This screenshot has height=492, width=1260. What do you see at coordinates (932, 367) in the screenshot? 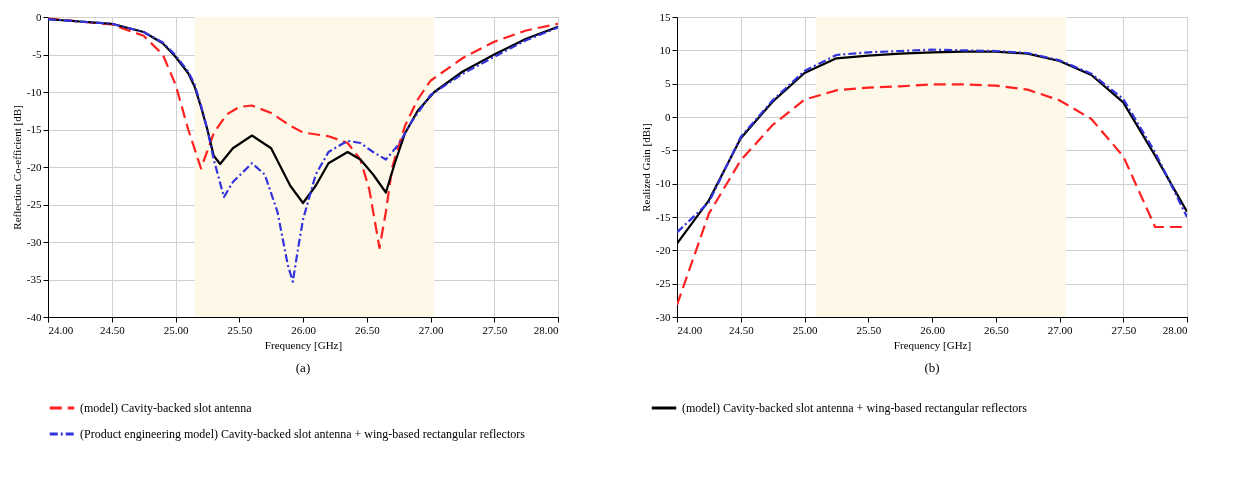
I see `text: (b)` at bounding box center [932, 367].